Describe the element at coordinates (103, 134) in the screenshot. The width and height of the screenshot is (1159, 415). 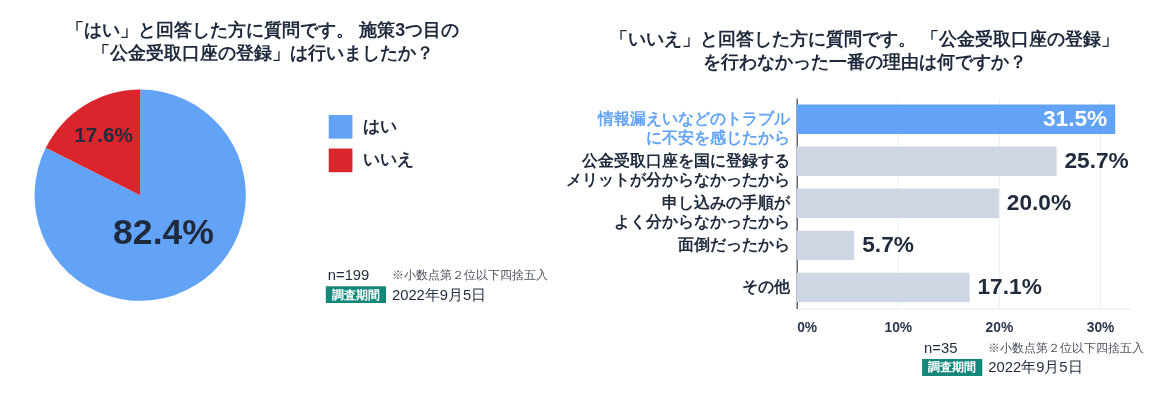
I see `data-label: 17.6%` at that location.